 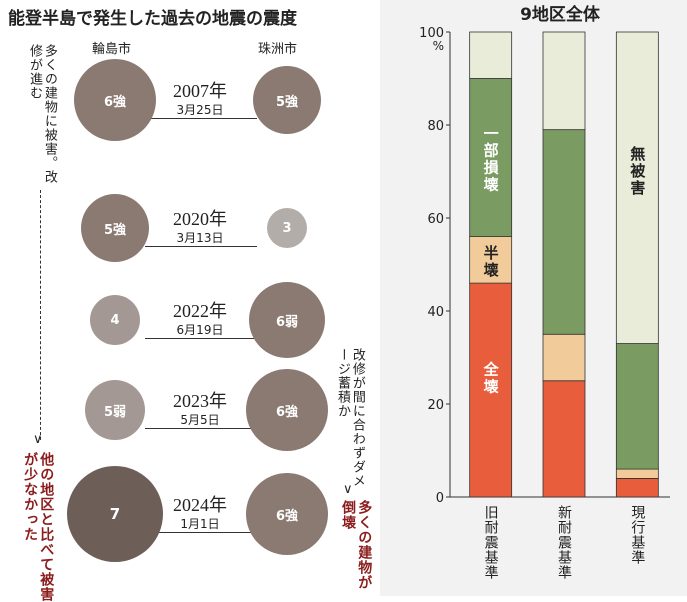 What do you see at coordinates (200, 524) in the screenshot?
I see `event-date: 1月1日` at bounding box center [200, 524].